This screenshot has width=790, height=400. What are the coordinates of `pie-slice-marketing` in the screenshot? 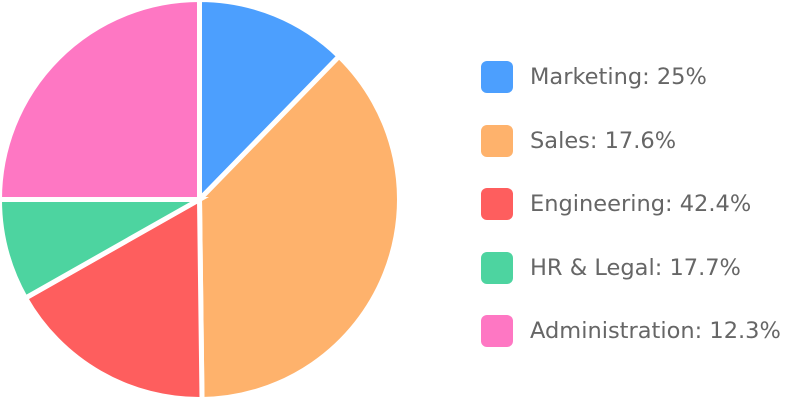 It's located at (270, 103).